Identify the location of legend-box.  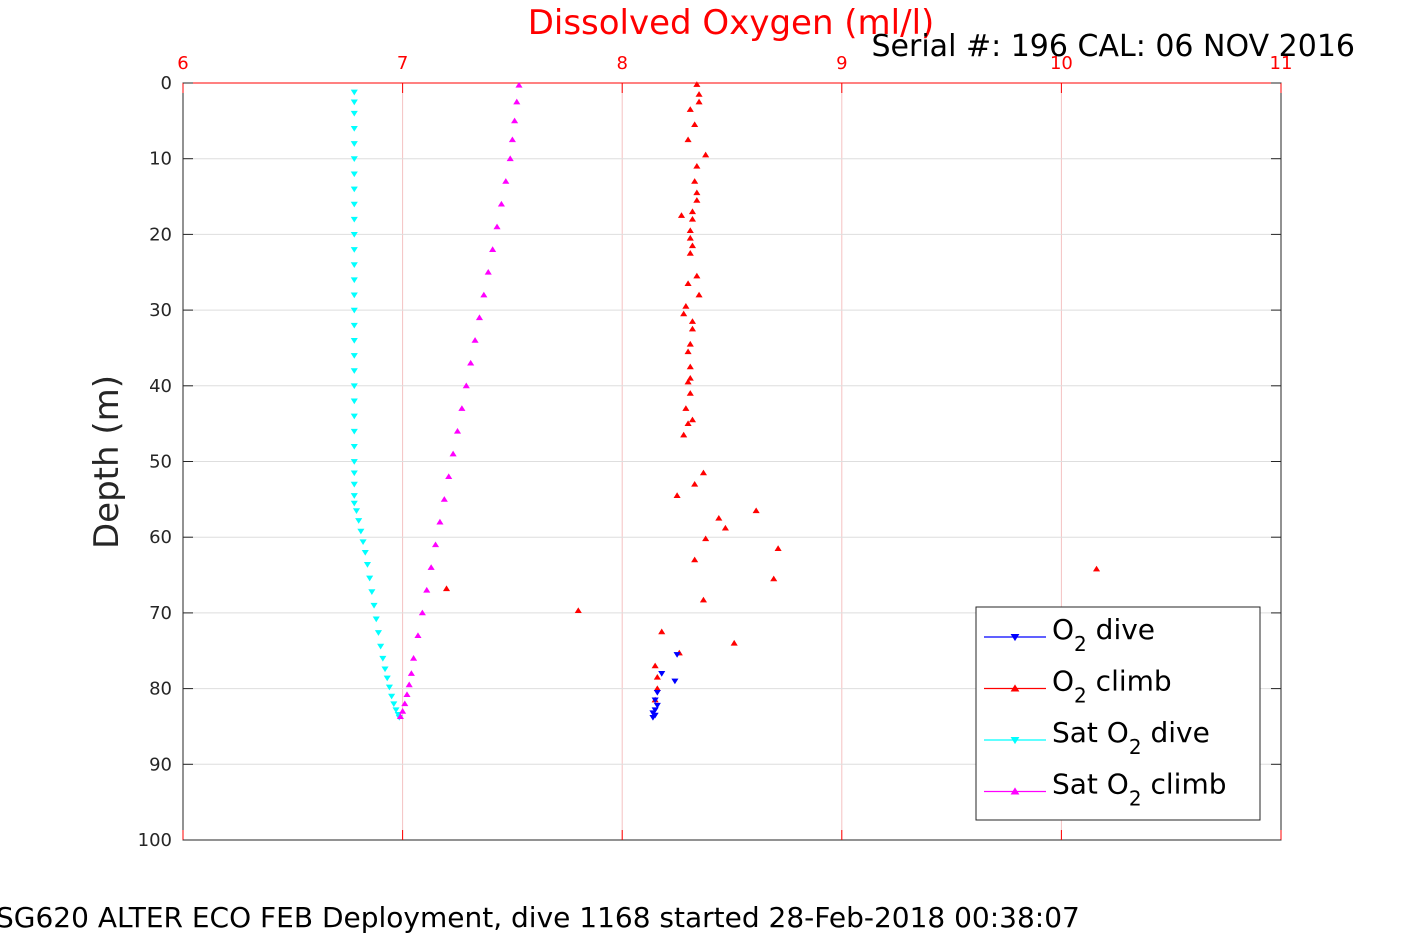
(1118, 713).